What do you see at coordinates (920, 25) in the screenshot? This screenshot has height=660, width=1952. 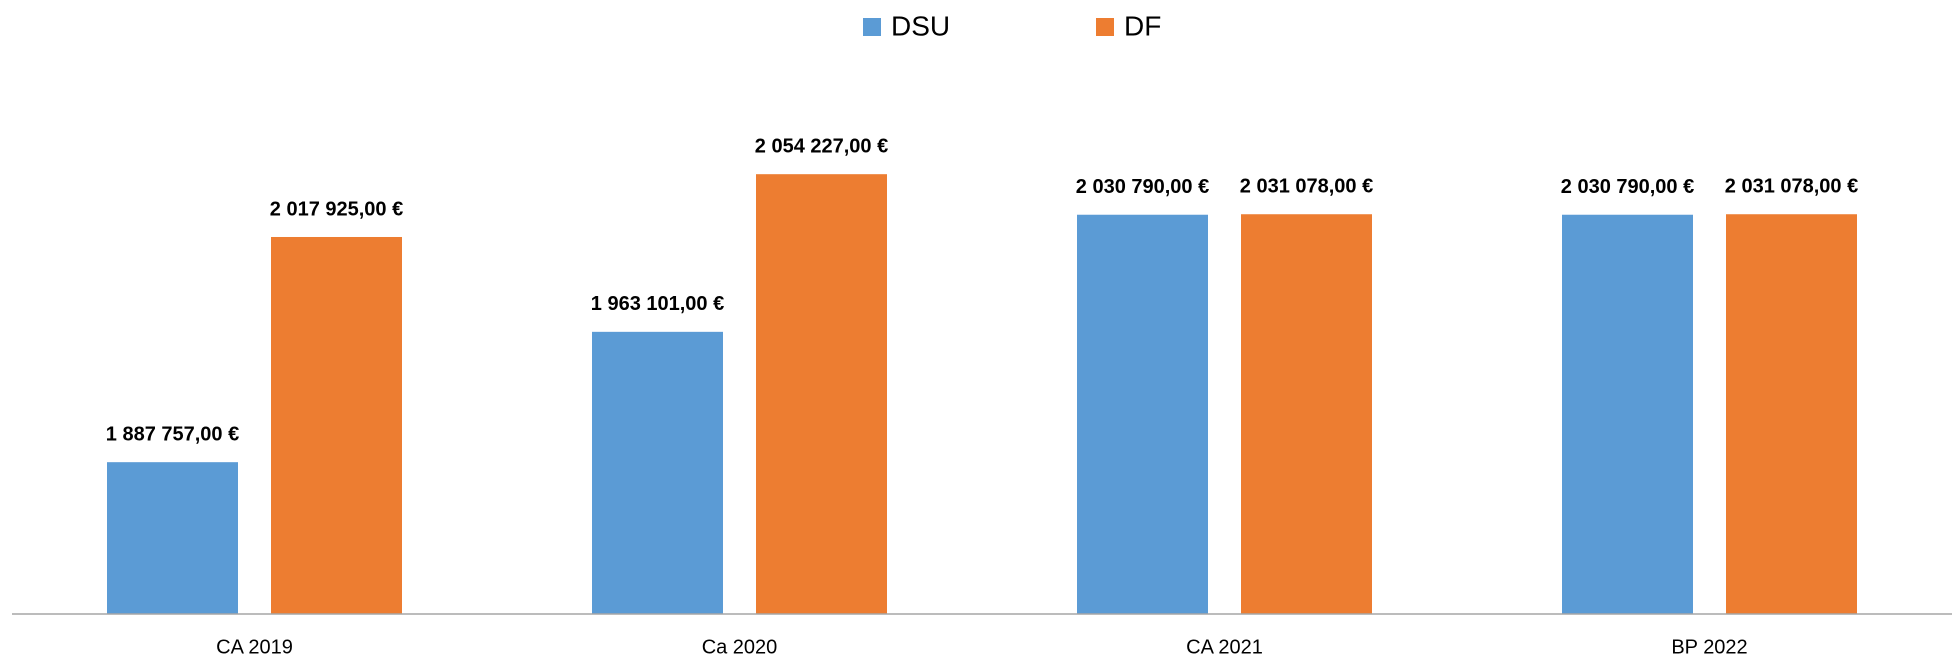 I see `legend-label: DSU` at bounding box center [920, 25].